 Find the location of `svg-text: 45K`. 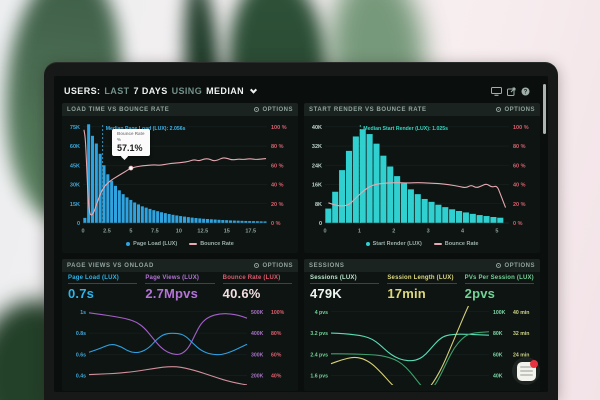

svg-text: 45K is located at coordinates (75, 166).